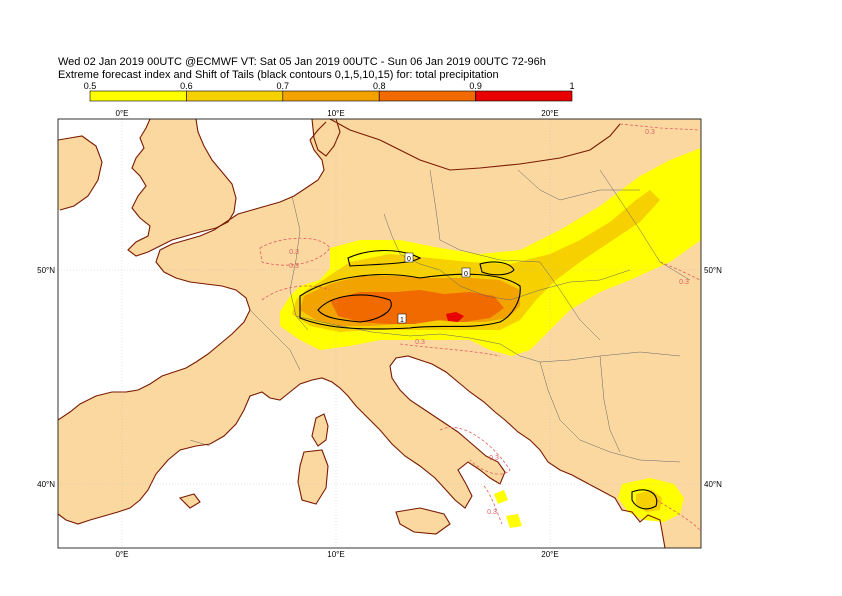 The image size is (842, 596). What do you see at coordinates (46, 270) in the screenshot?
I see `left-tick-label: 50°N` at bounding box center [46, 270].